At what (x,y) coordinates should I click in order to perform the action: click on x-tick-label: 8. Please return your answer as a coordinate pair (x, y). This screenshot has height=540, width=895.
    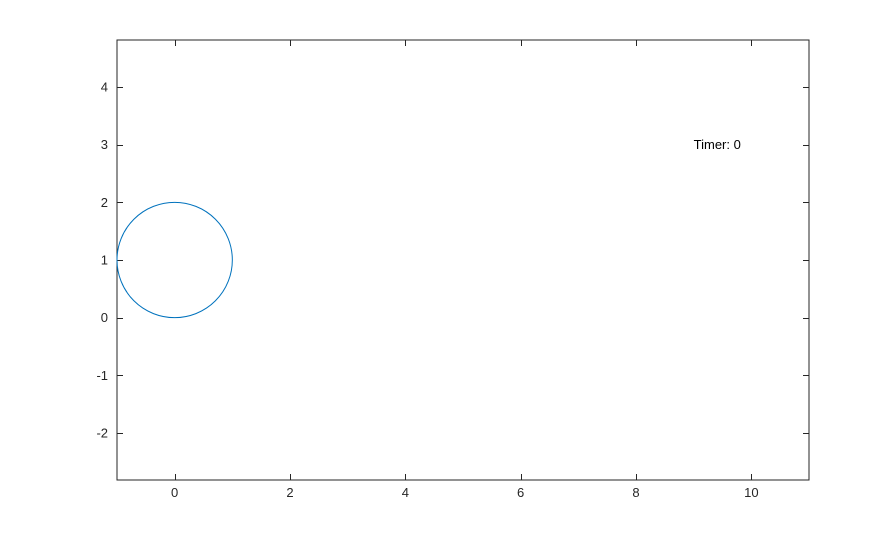
    Looking at the image, I should click on (635, 492).